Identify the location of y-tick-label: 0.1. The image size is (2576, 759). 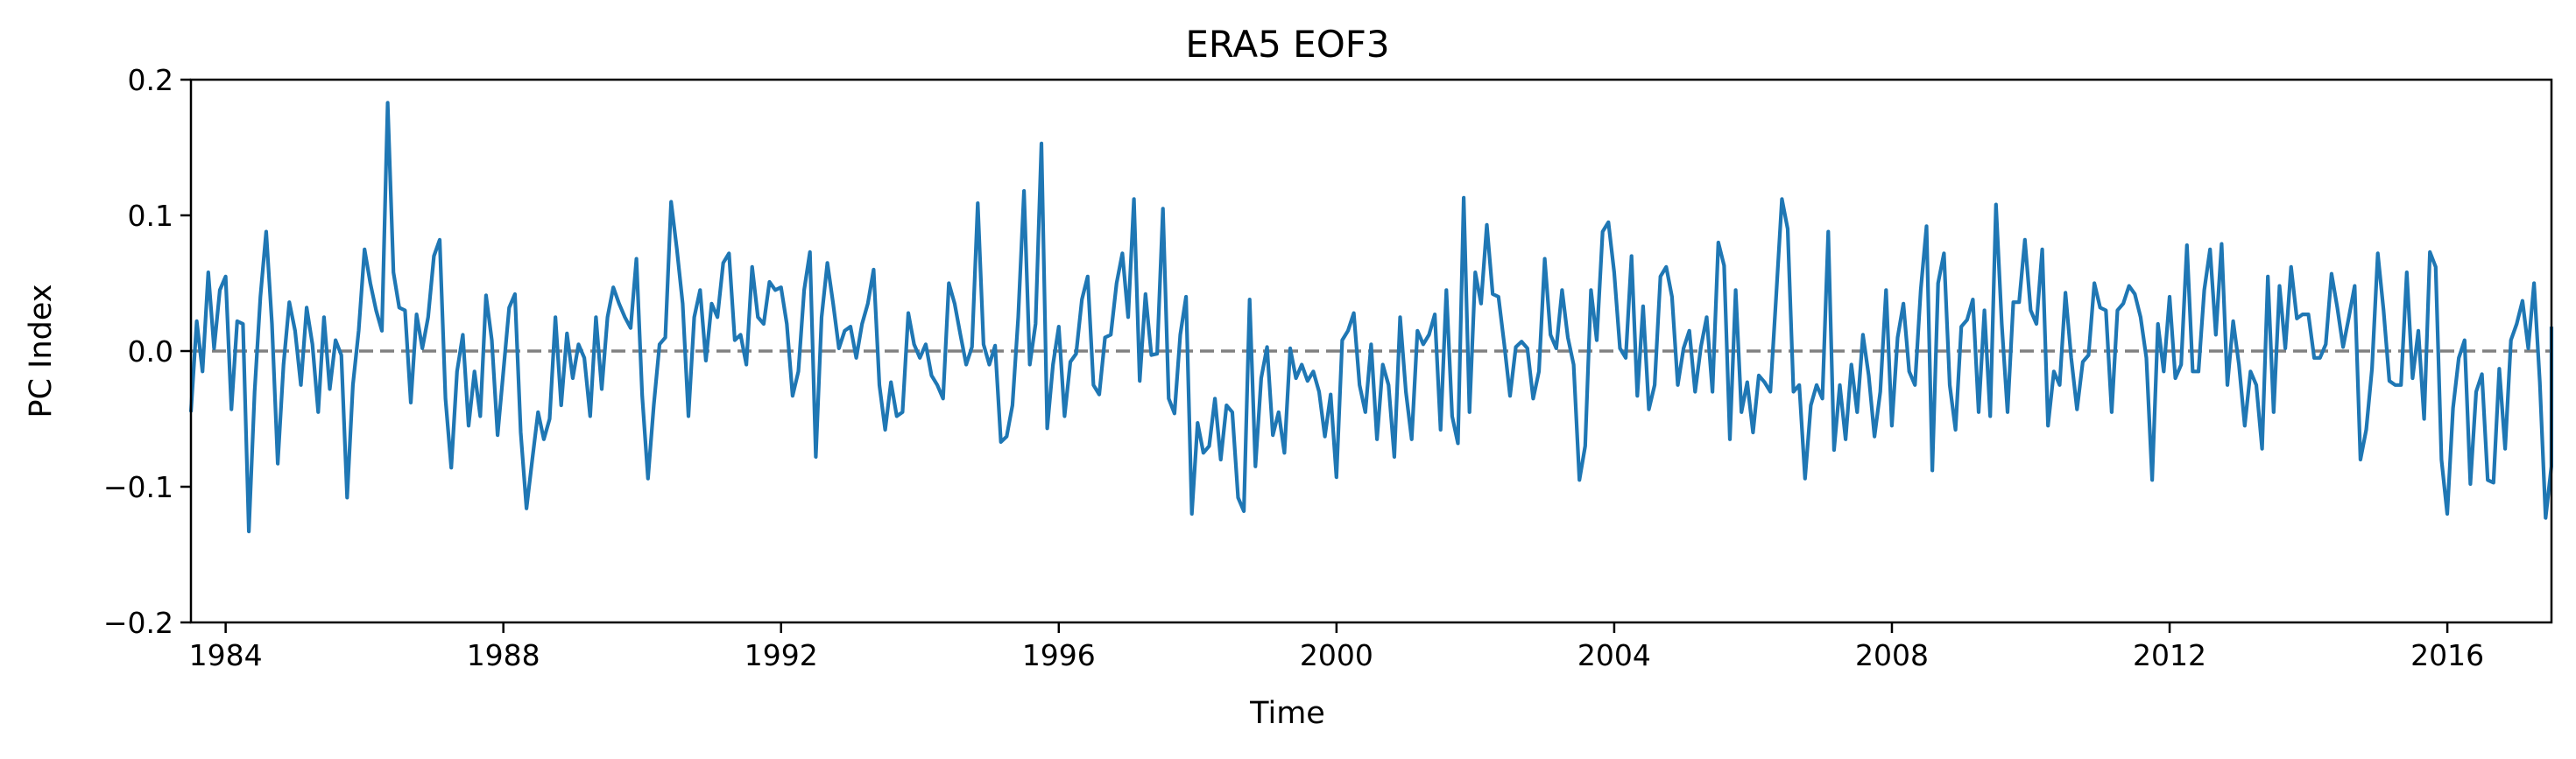
(150, 216).